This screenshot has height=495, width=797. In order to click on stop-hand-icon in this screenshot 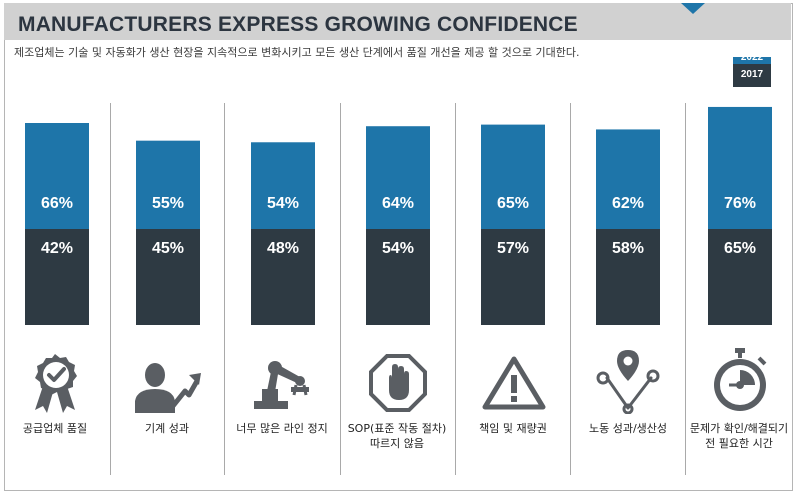, I will do `click(398, 383)`.